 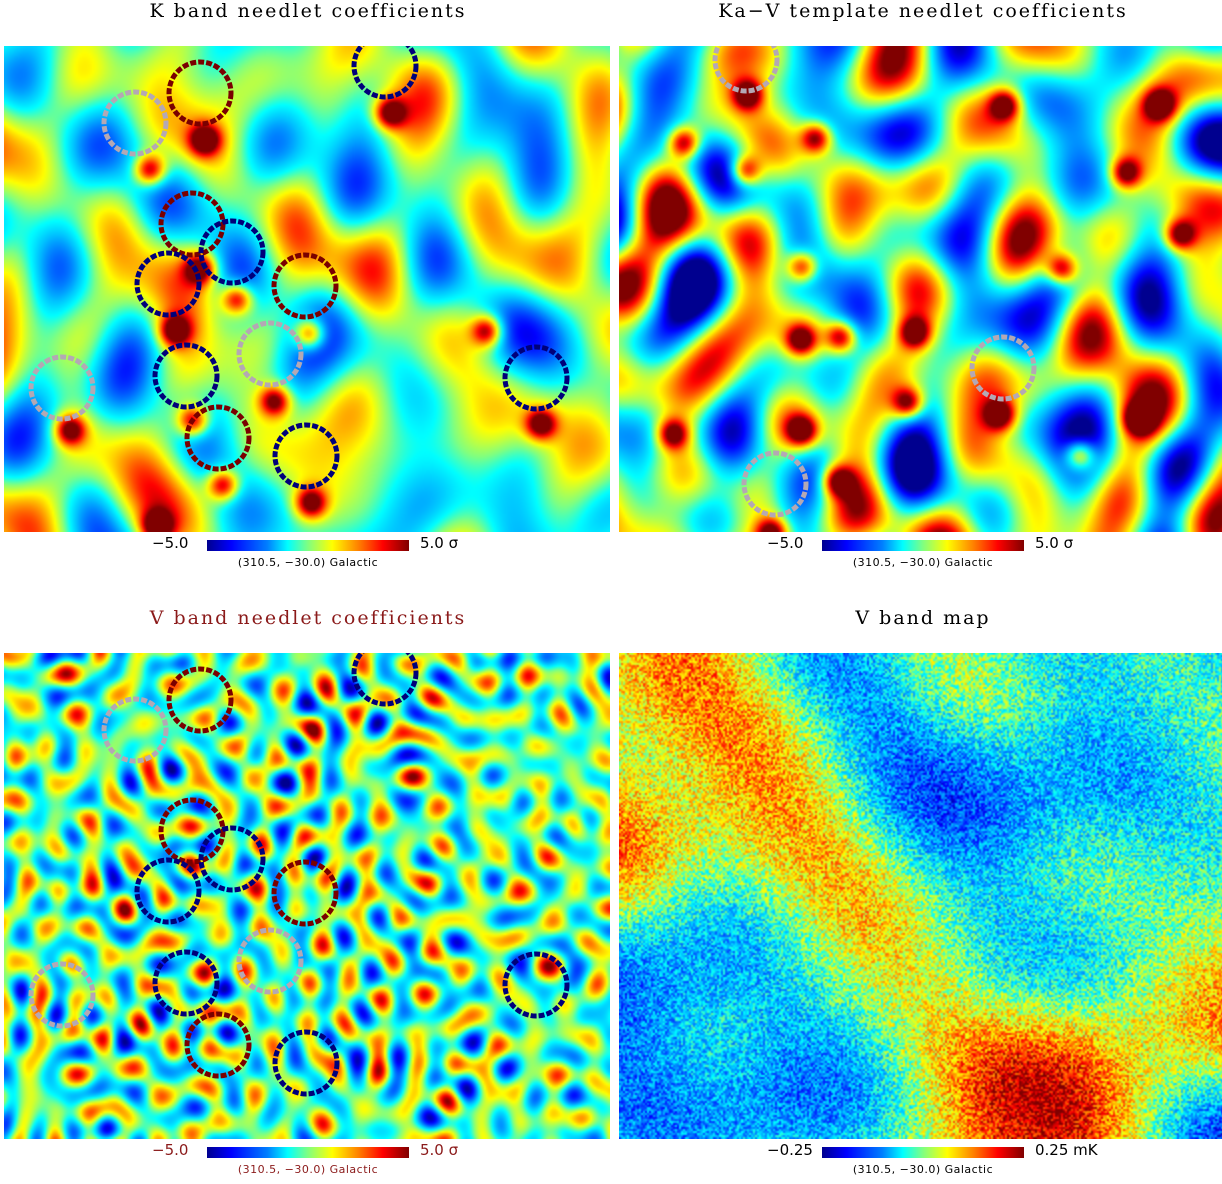 What do you see at coordinates (308, 11) in the screenshot?
I see `panel-title: K band needlet coefficients` at bounding box center [308, 11].